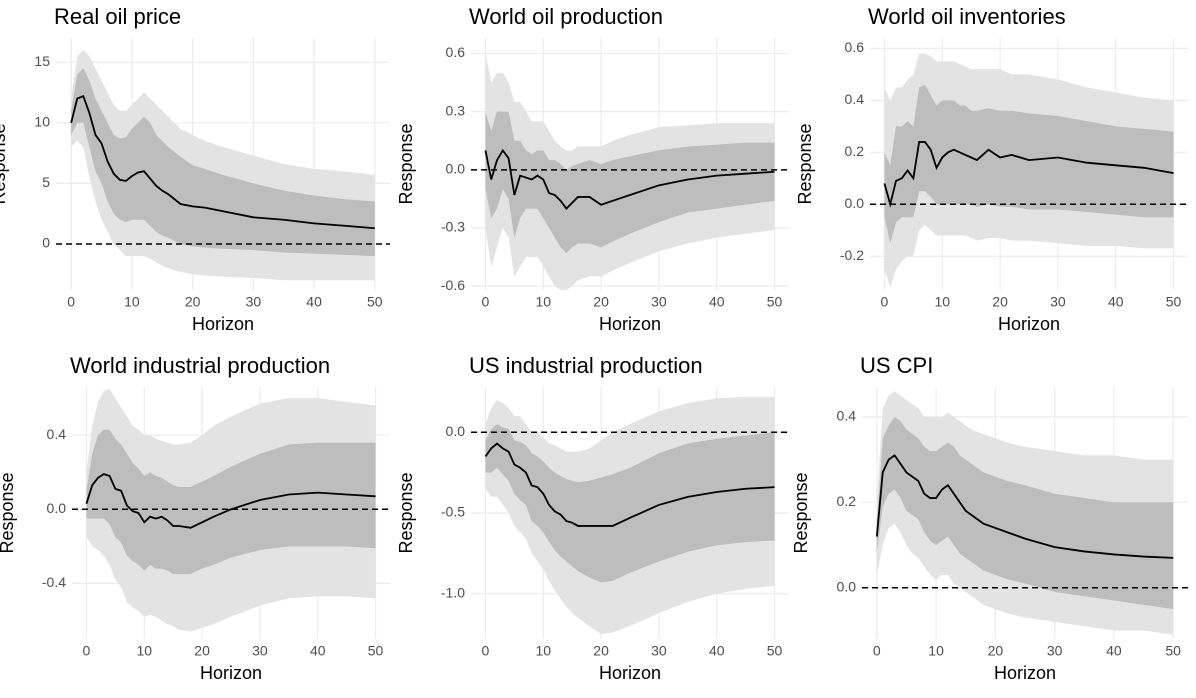  Describe the element at coordinates (46, 243) in the screenshot. I see `y-tick-label: 0` at that location.